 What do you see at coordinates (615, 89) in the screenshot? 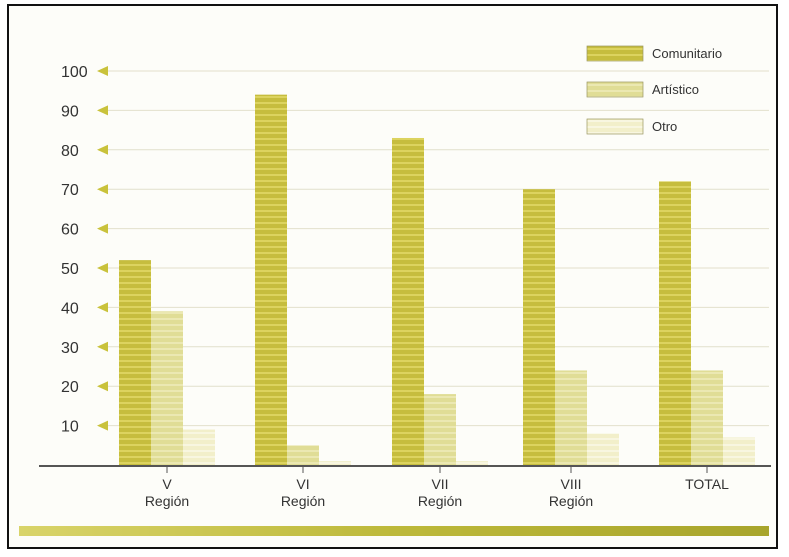
I see `legend-swatch-artistico` at bounding box center [615, 89].